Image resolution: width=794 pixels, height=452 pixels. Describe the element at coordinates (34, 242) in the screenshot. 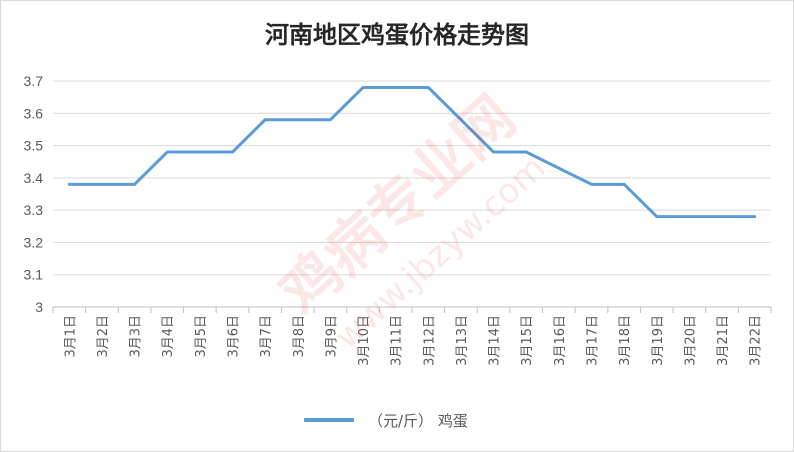

I see `y-tick-label: 3.2` at that location.